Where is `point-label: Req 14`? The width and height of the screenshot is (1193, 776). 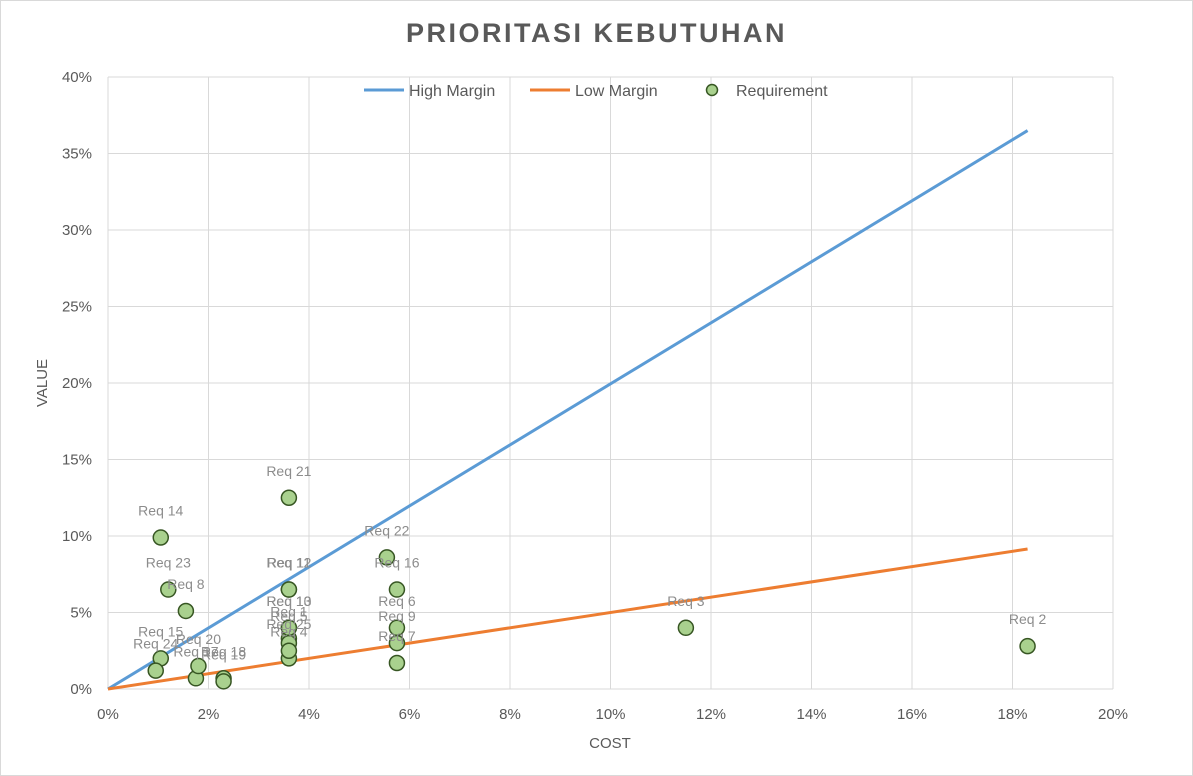 point-label: Req 14 is located at coordinates (160, 511).